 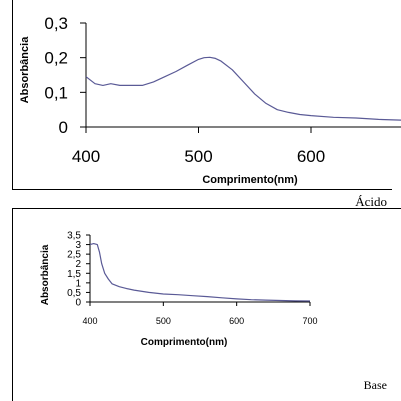 I want to click on panel-top-border, so click(x=206, y=208).